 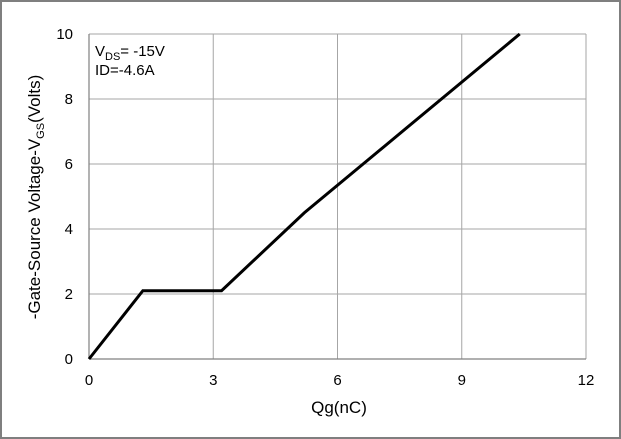 What do you see at coordinates (462, 380) in the screenshot?
I see `x-tick-label: 9` at bounding box center [462, 380].